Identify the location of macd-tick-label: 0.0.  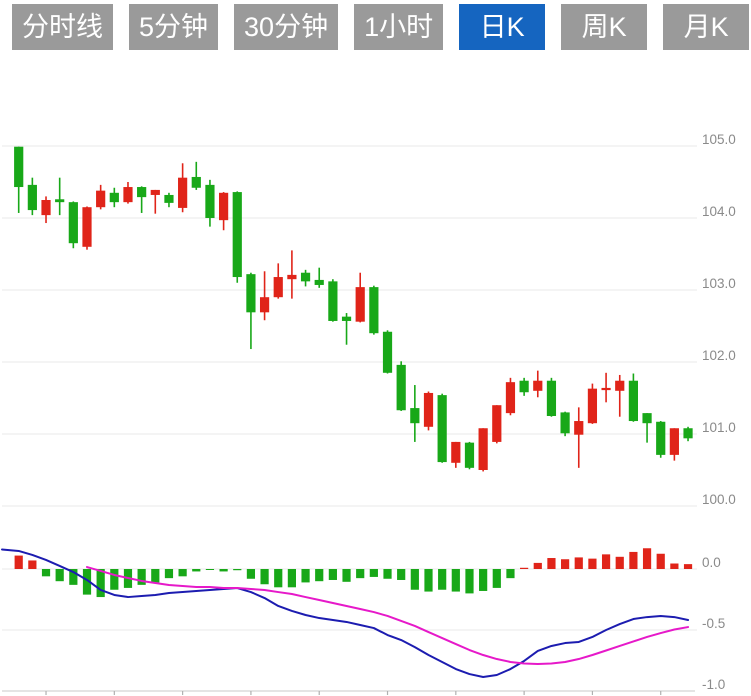
(711, 562).